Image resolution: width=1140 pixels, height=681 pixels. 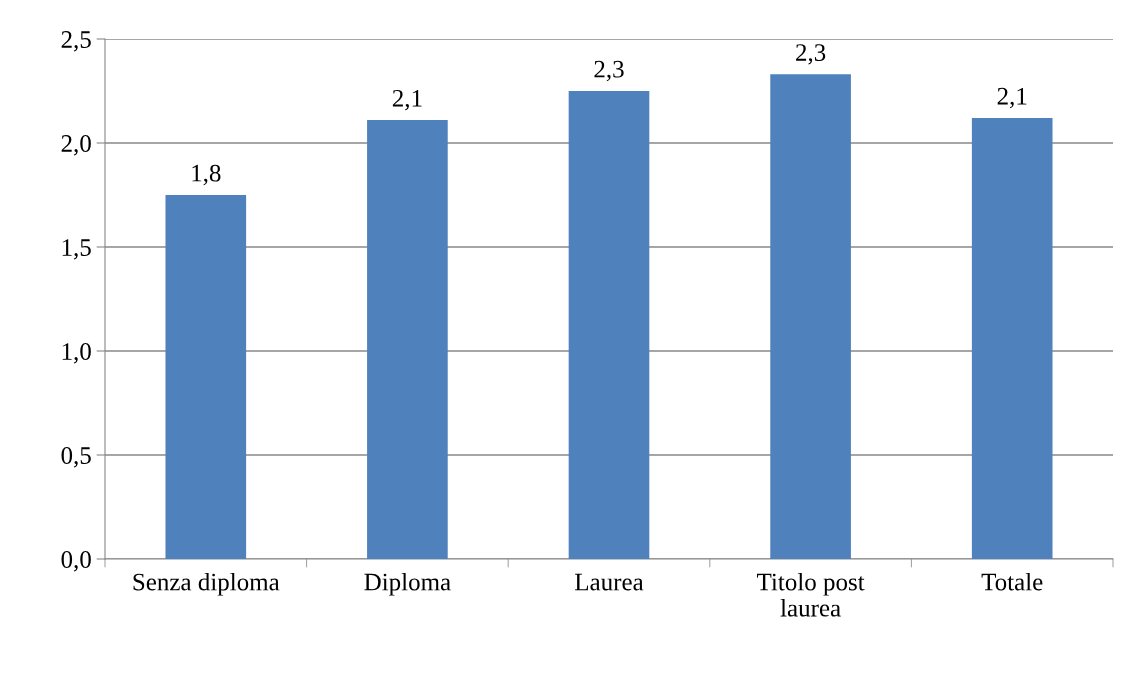 I want to click on y-tick-label: 2,5, so click(x=76, y=41).